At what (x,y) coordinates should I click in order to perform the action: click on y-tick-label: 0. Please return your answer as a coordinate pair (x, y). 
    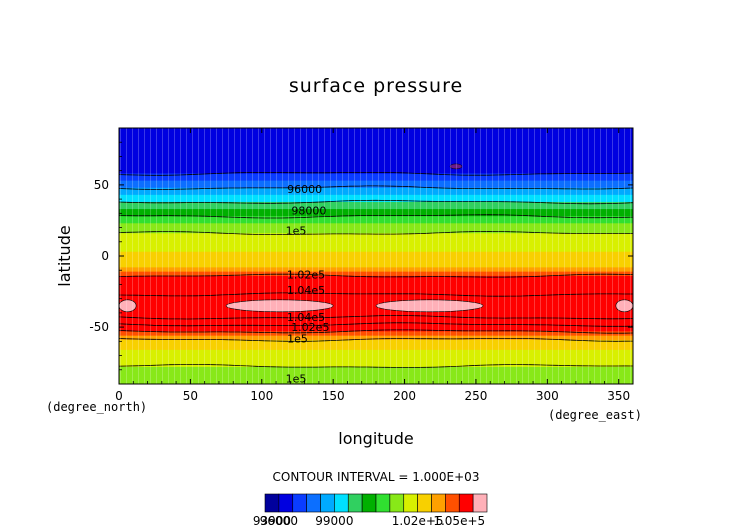
    Looking at the image, I should click on (105, 256).